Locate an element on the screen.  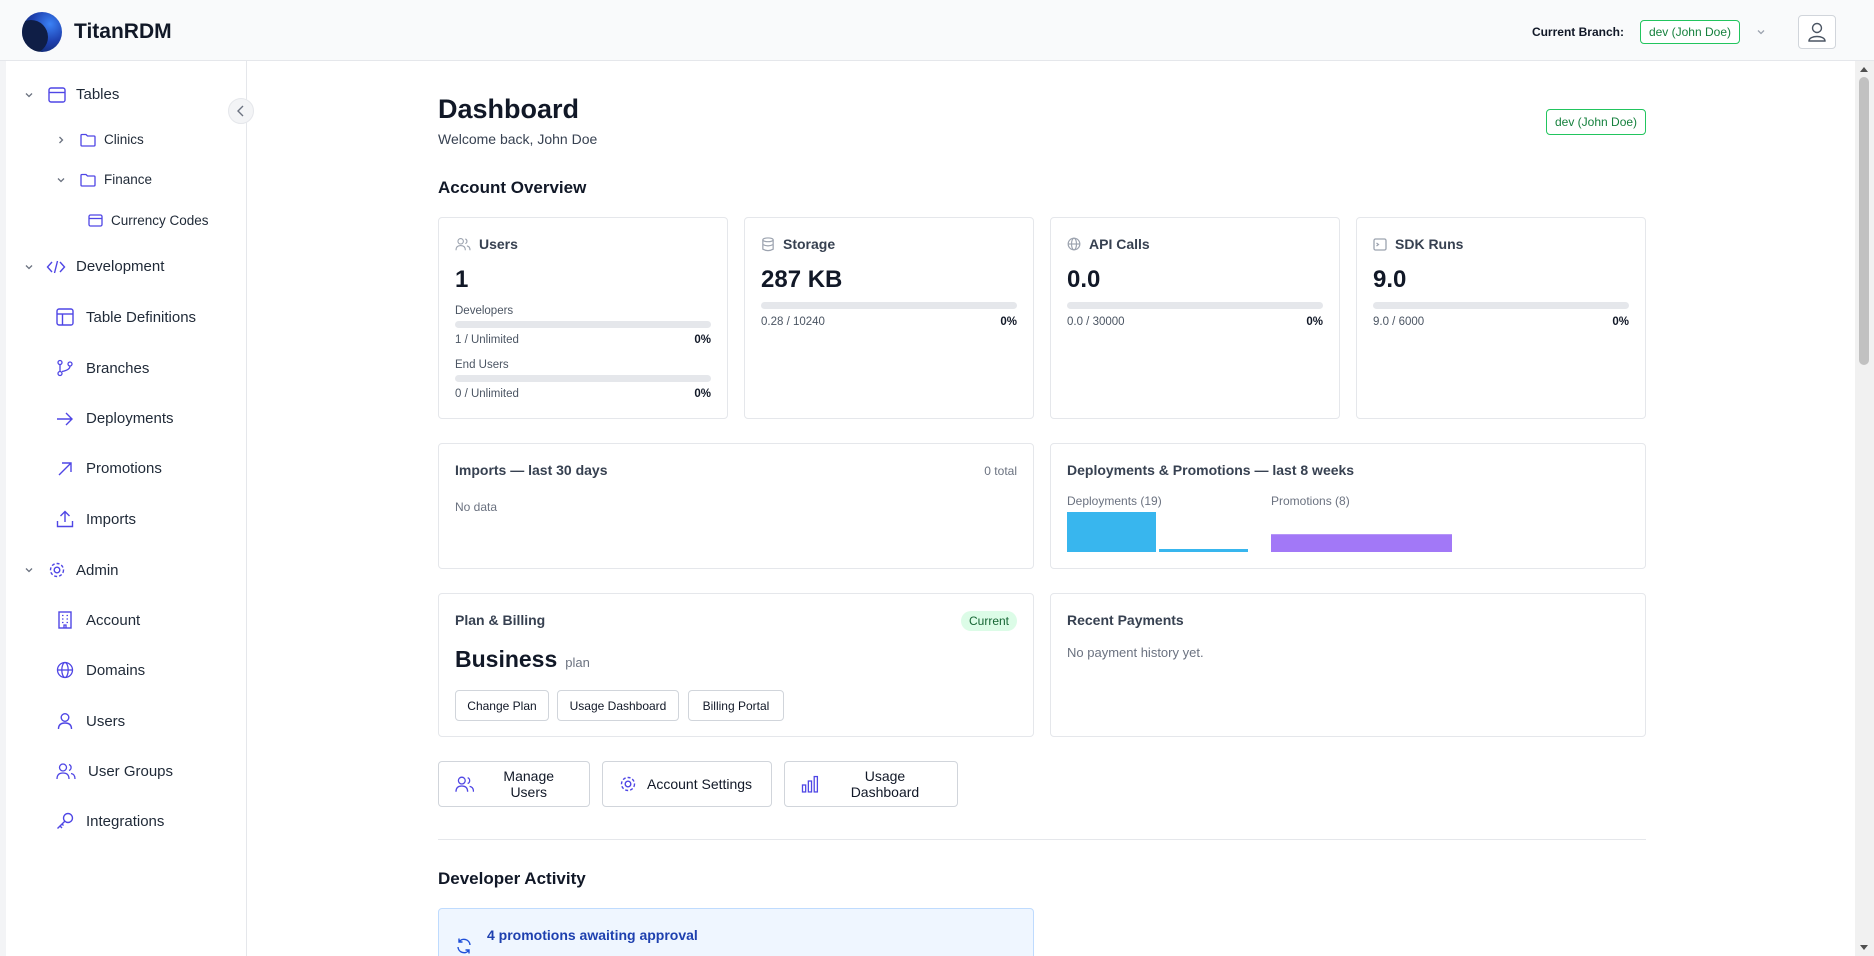
end-users-progress is located at coordinates (583, 378).